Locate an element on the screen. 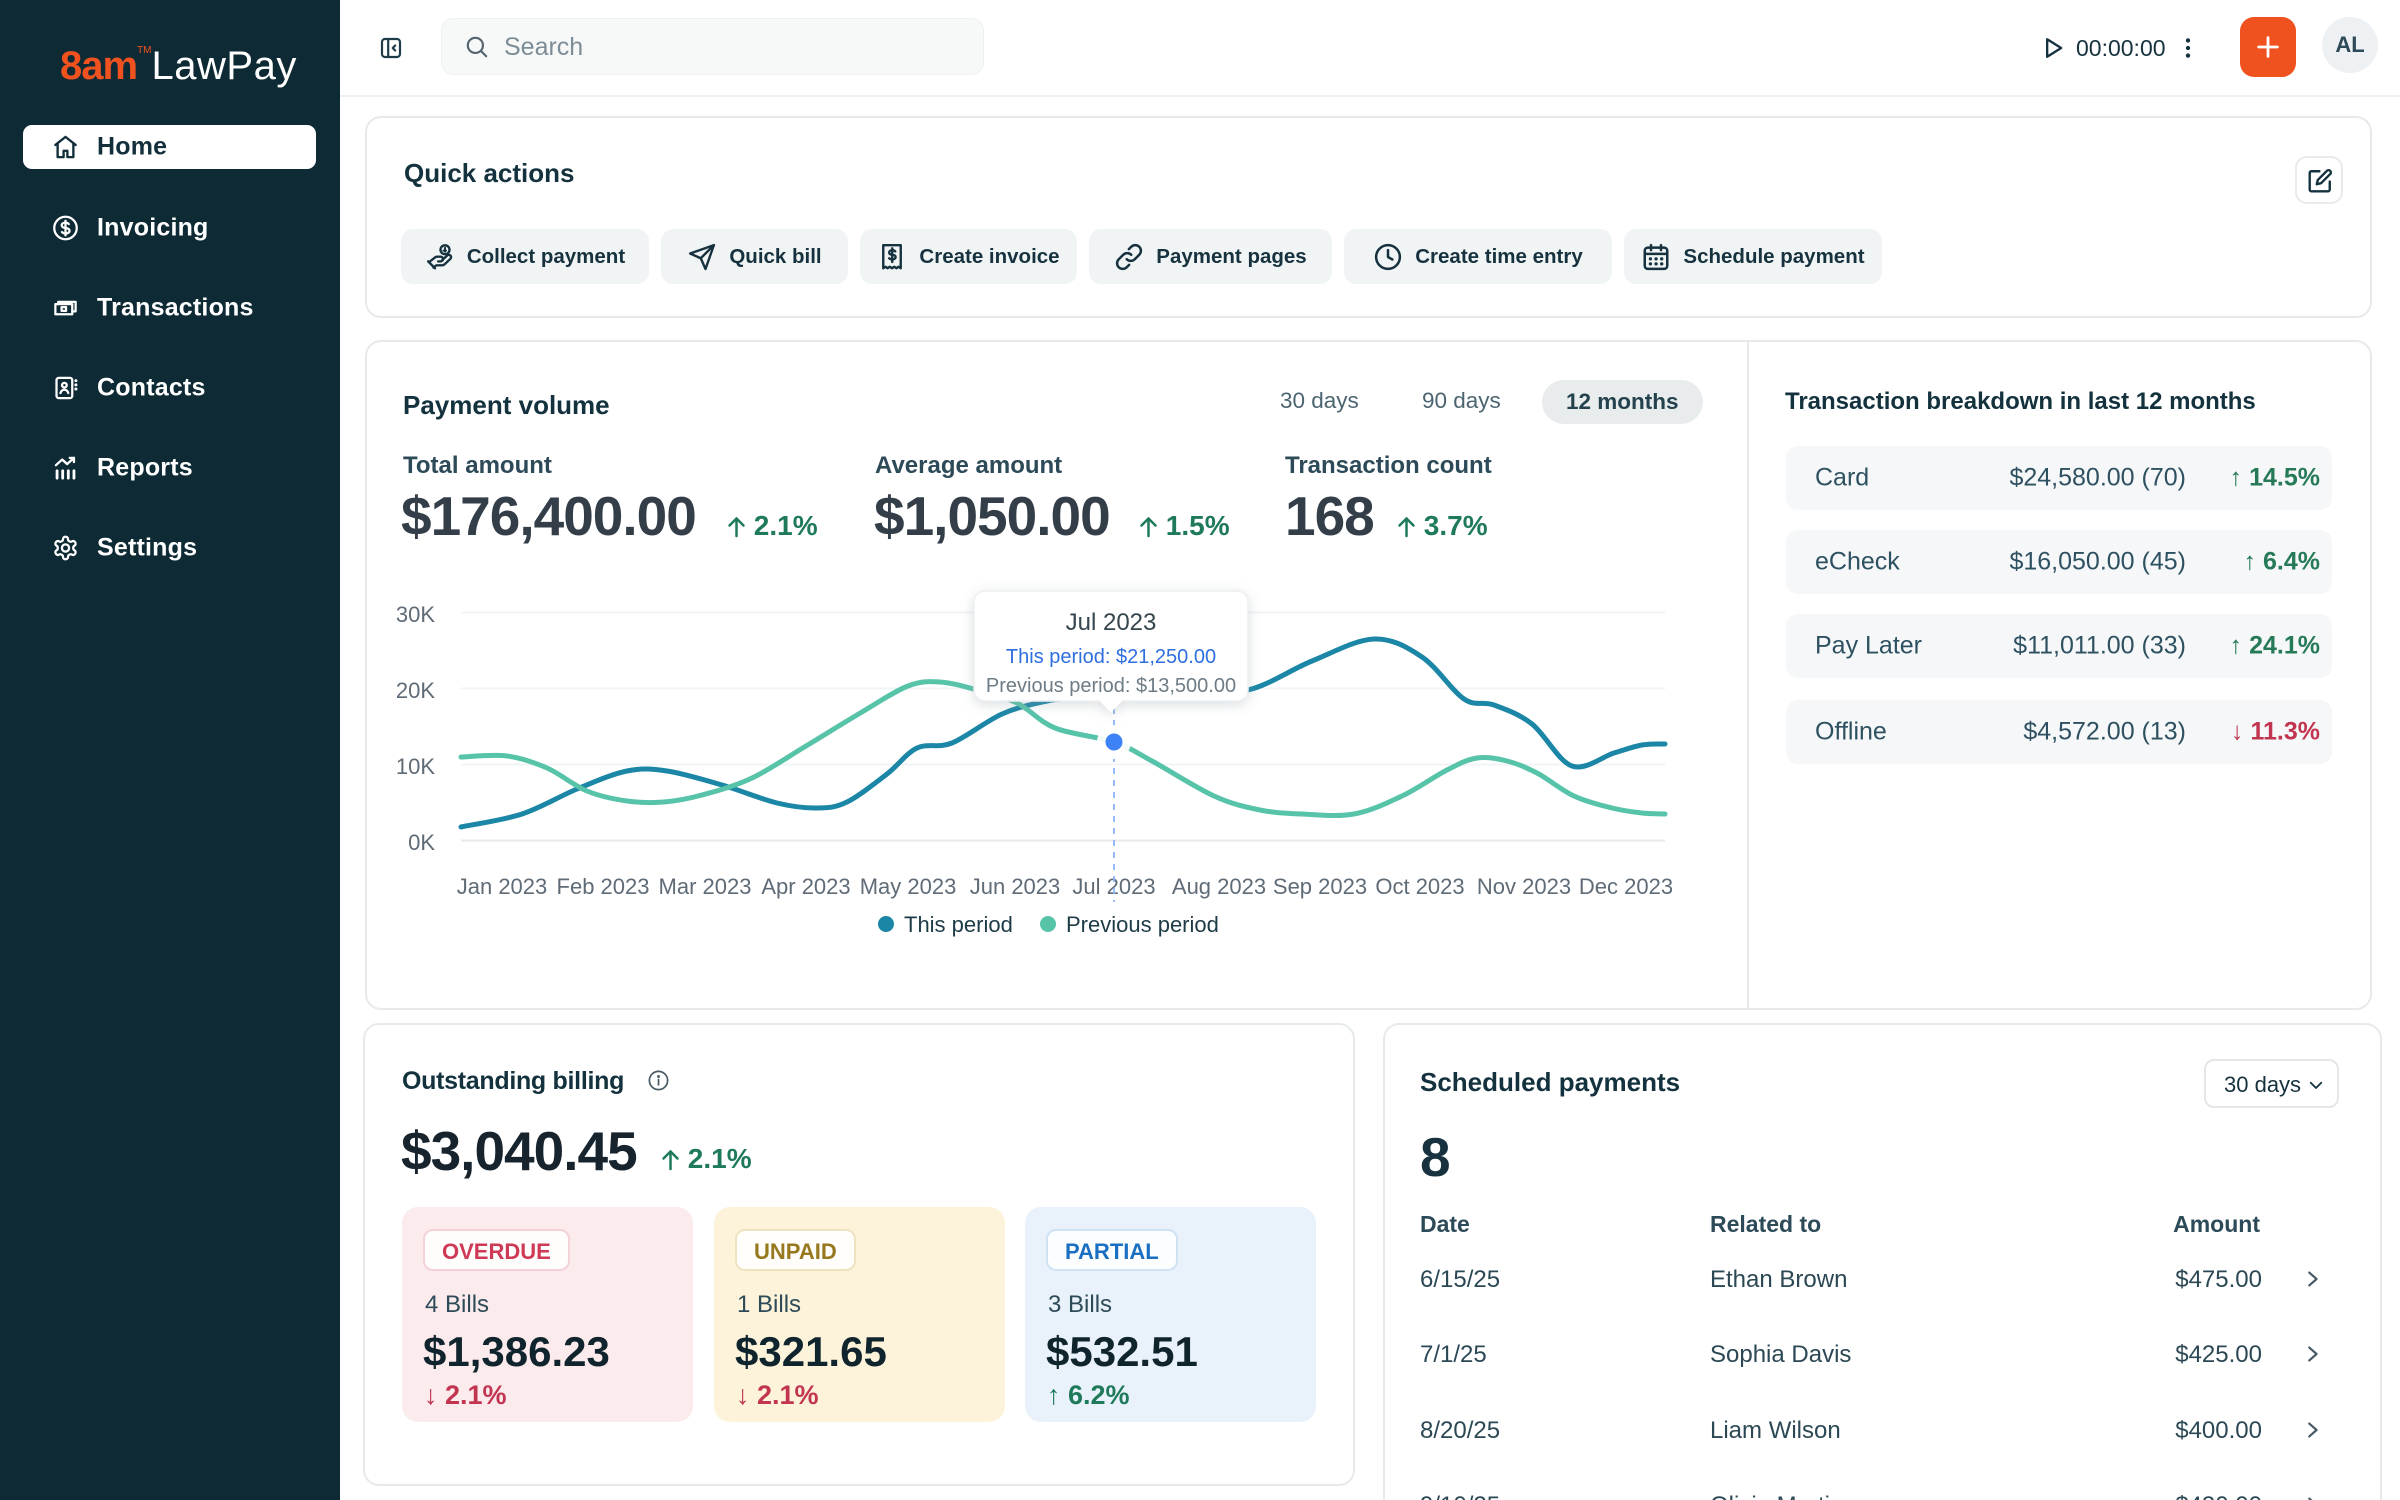 The image size is (2400, 1500). svg-text: Mar 2023 is located at coordinates (705, 886).